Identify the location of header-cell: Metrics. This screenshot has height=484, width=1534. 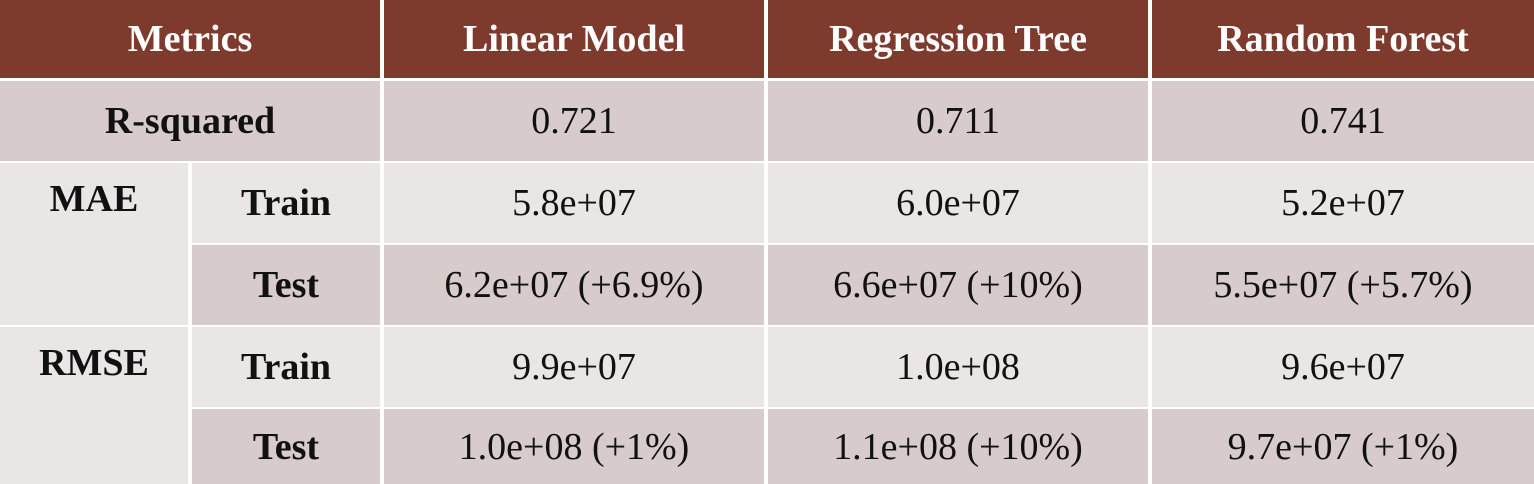
(190, 39).